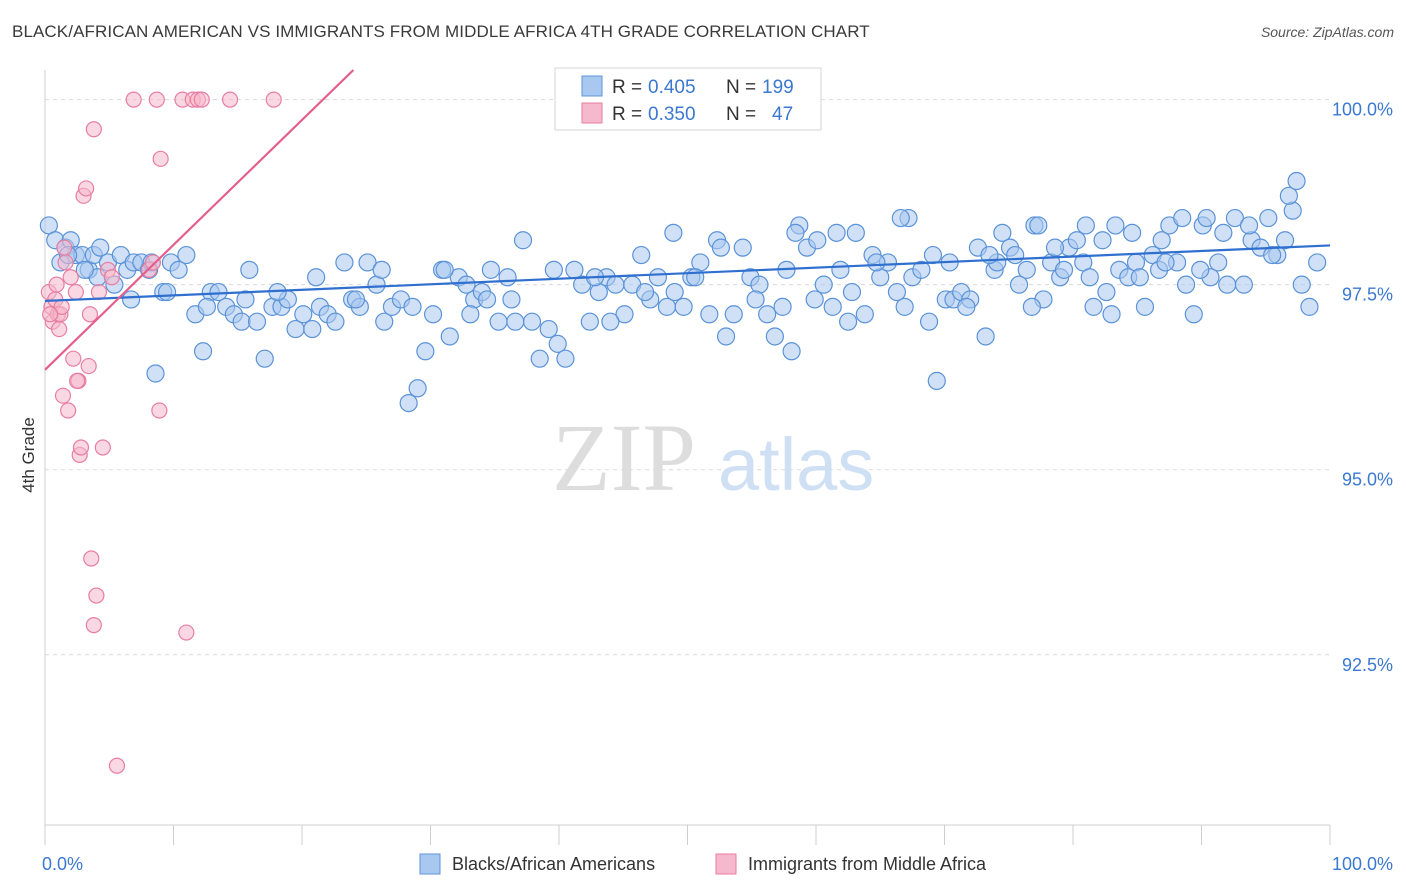 The height and width of the screenshot is (892, 1406). I want to click on y-axis-title: 4th Grade, so click(28, 455).